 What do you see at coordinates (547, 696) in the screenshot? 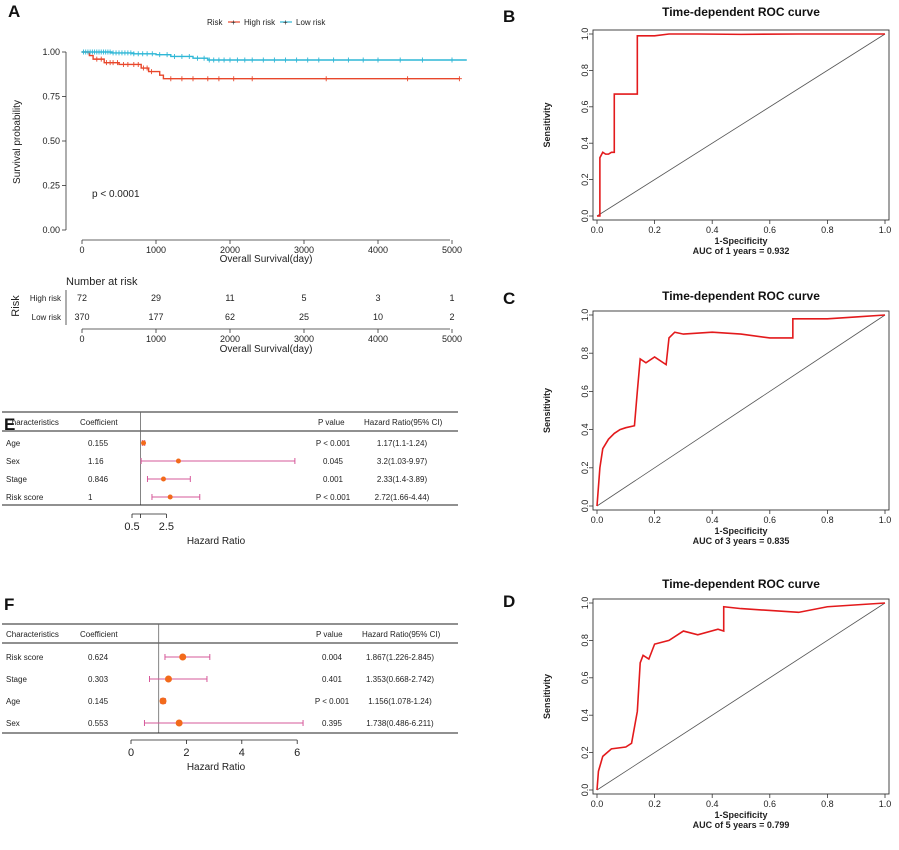
I see `roc-ylabel: Sensitivity` at bounding box center [547, 696].